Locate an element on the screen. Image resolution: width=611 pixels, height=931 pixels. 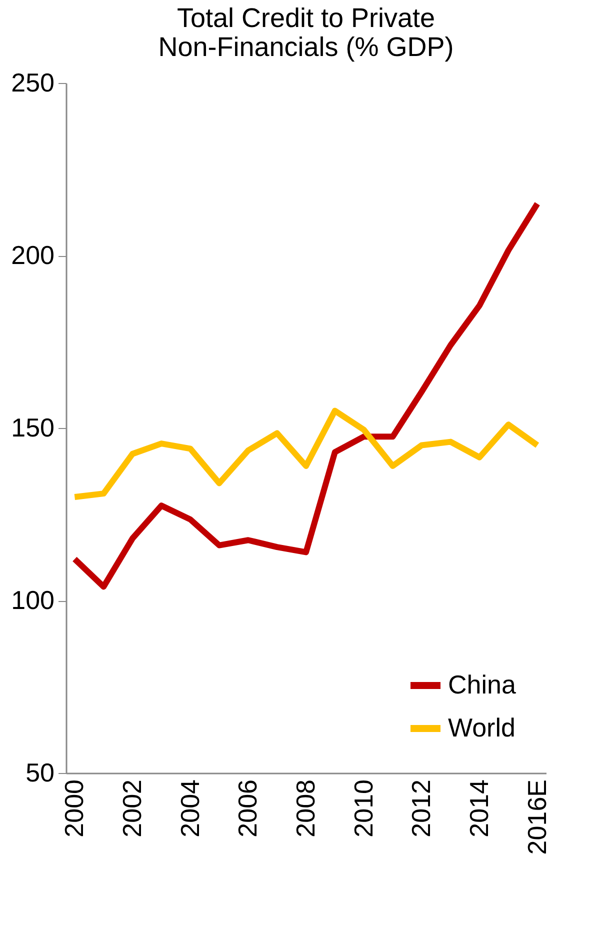
x-tick-label: 2016E is located at coordinates (537, 817).